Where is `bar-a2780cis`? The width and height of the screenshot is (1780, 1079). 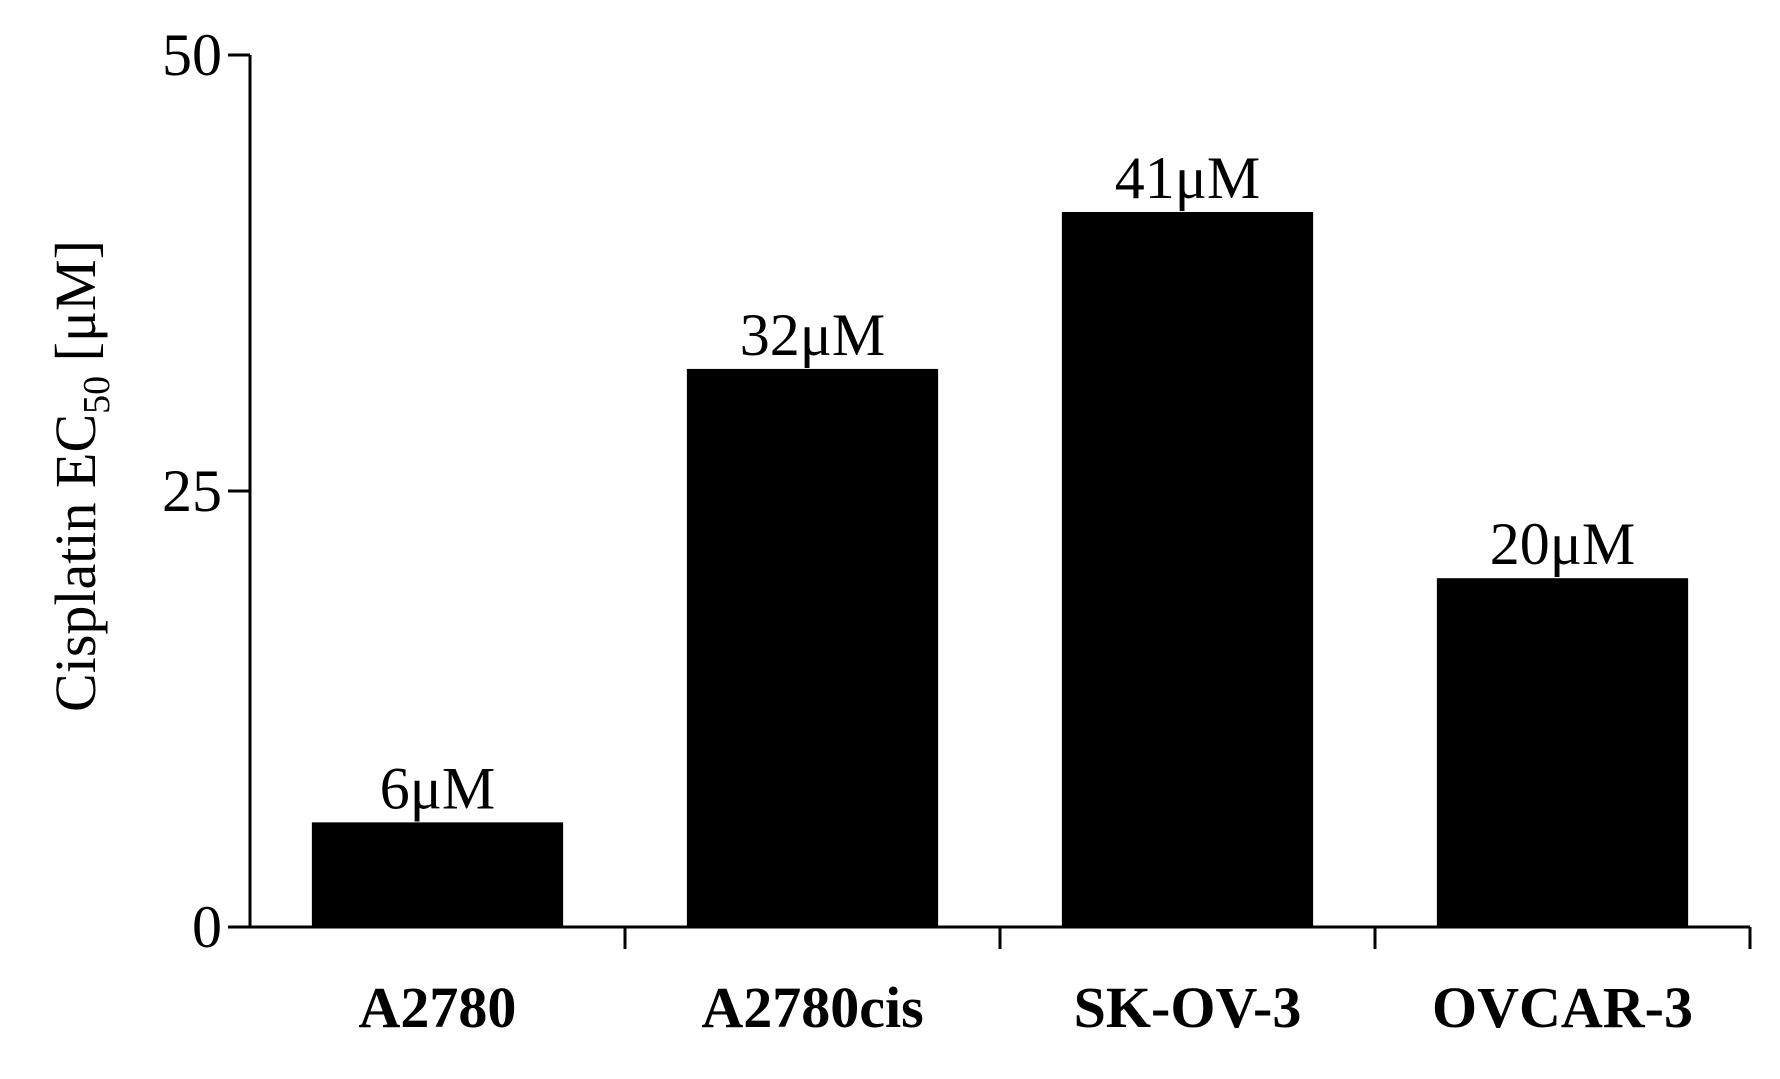
bar-a2780cis is located at coordinates (812, 647).